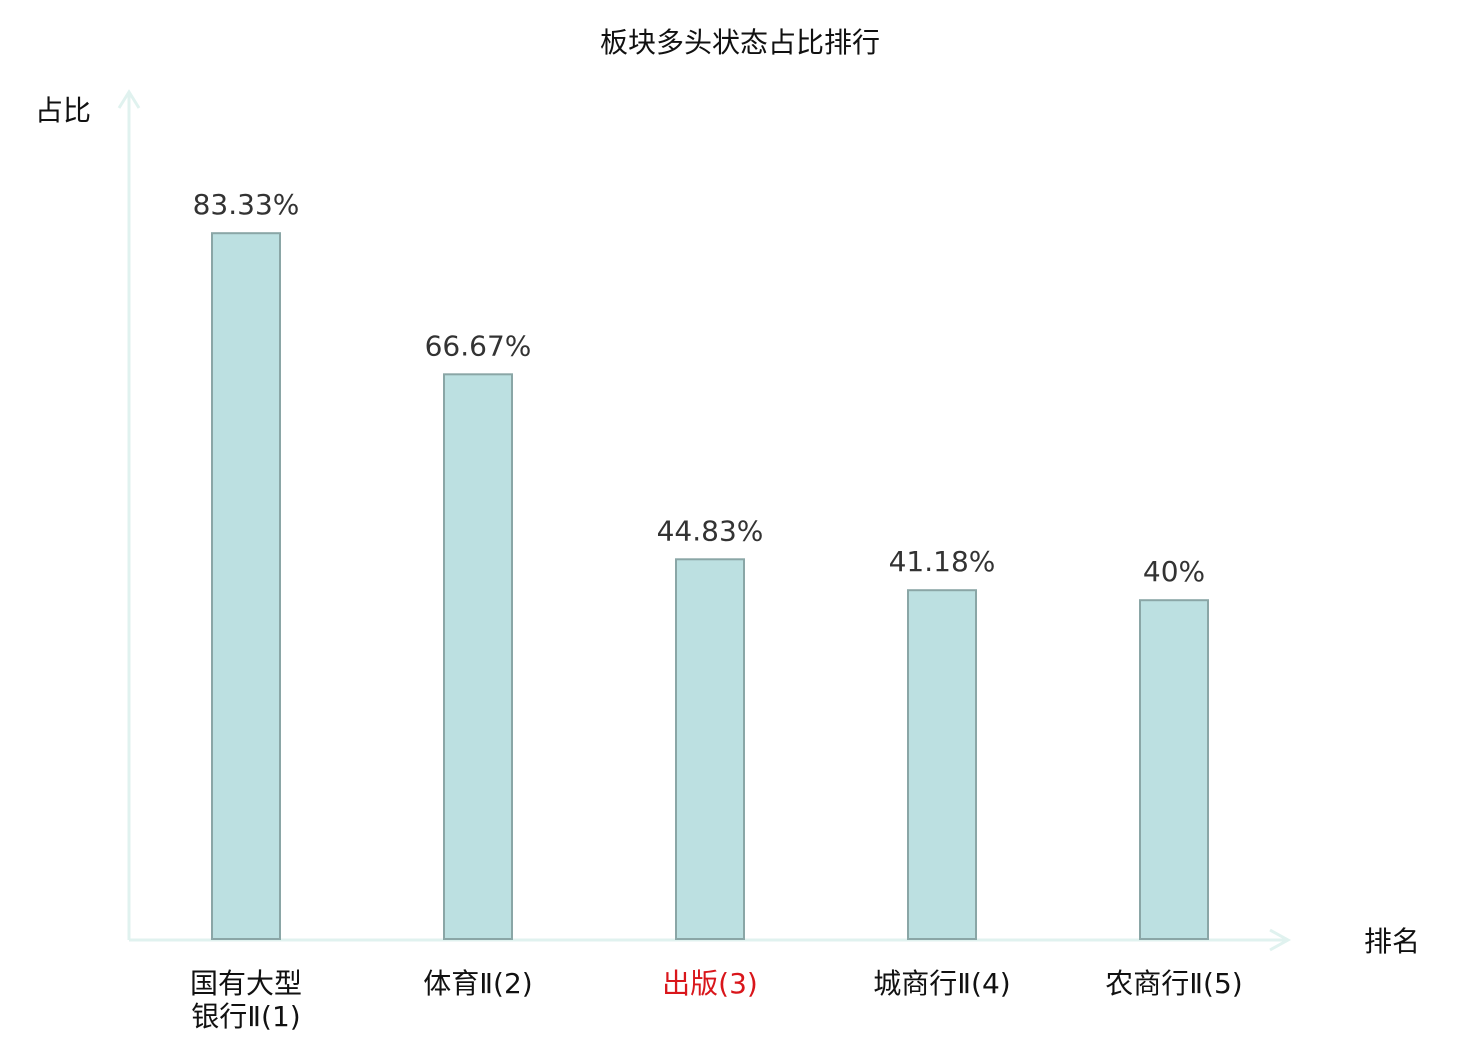 The height and width of the screenshot is (1040, 1480). I want to click on category-label-line: 农商行Ⅱ(5), so click(1173, 983).